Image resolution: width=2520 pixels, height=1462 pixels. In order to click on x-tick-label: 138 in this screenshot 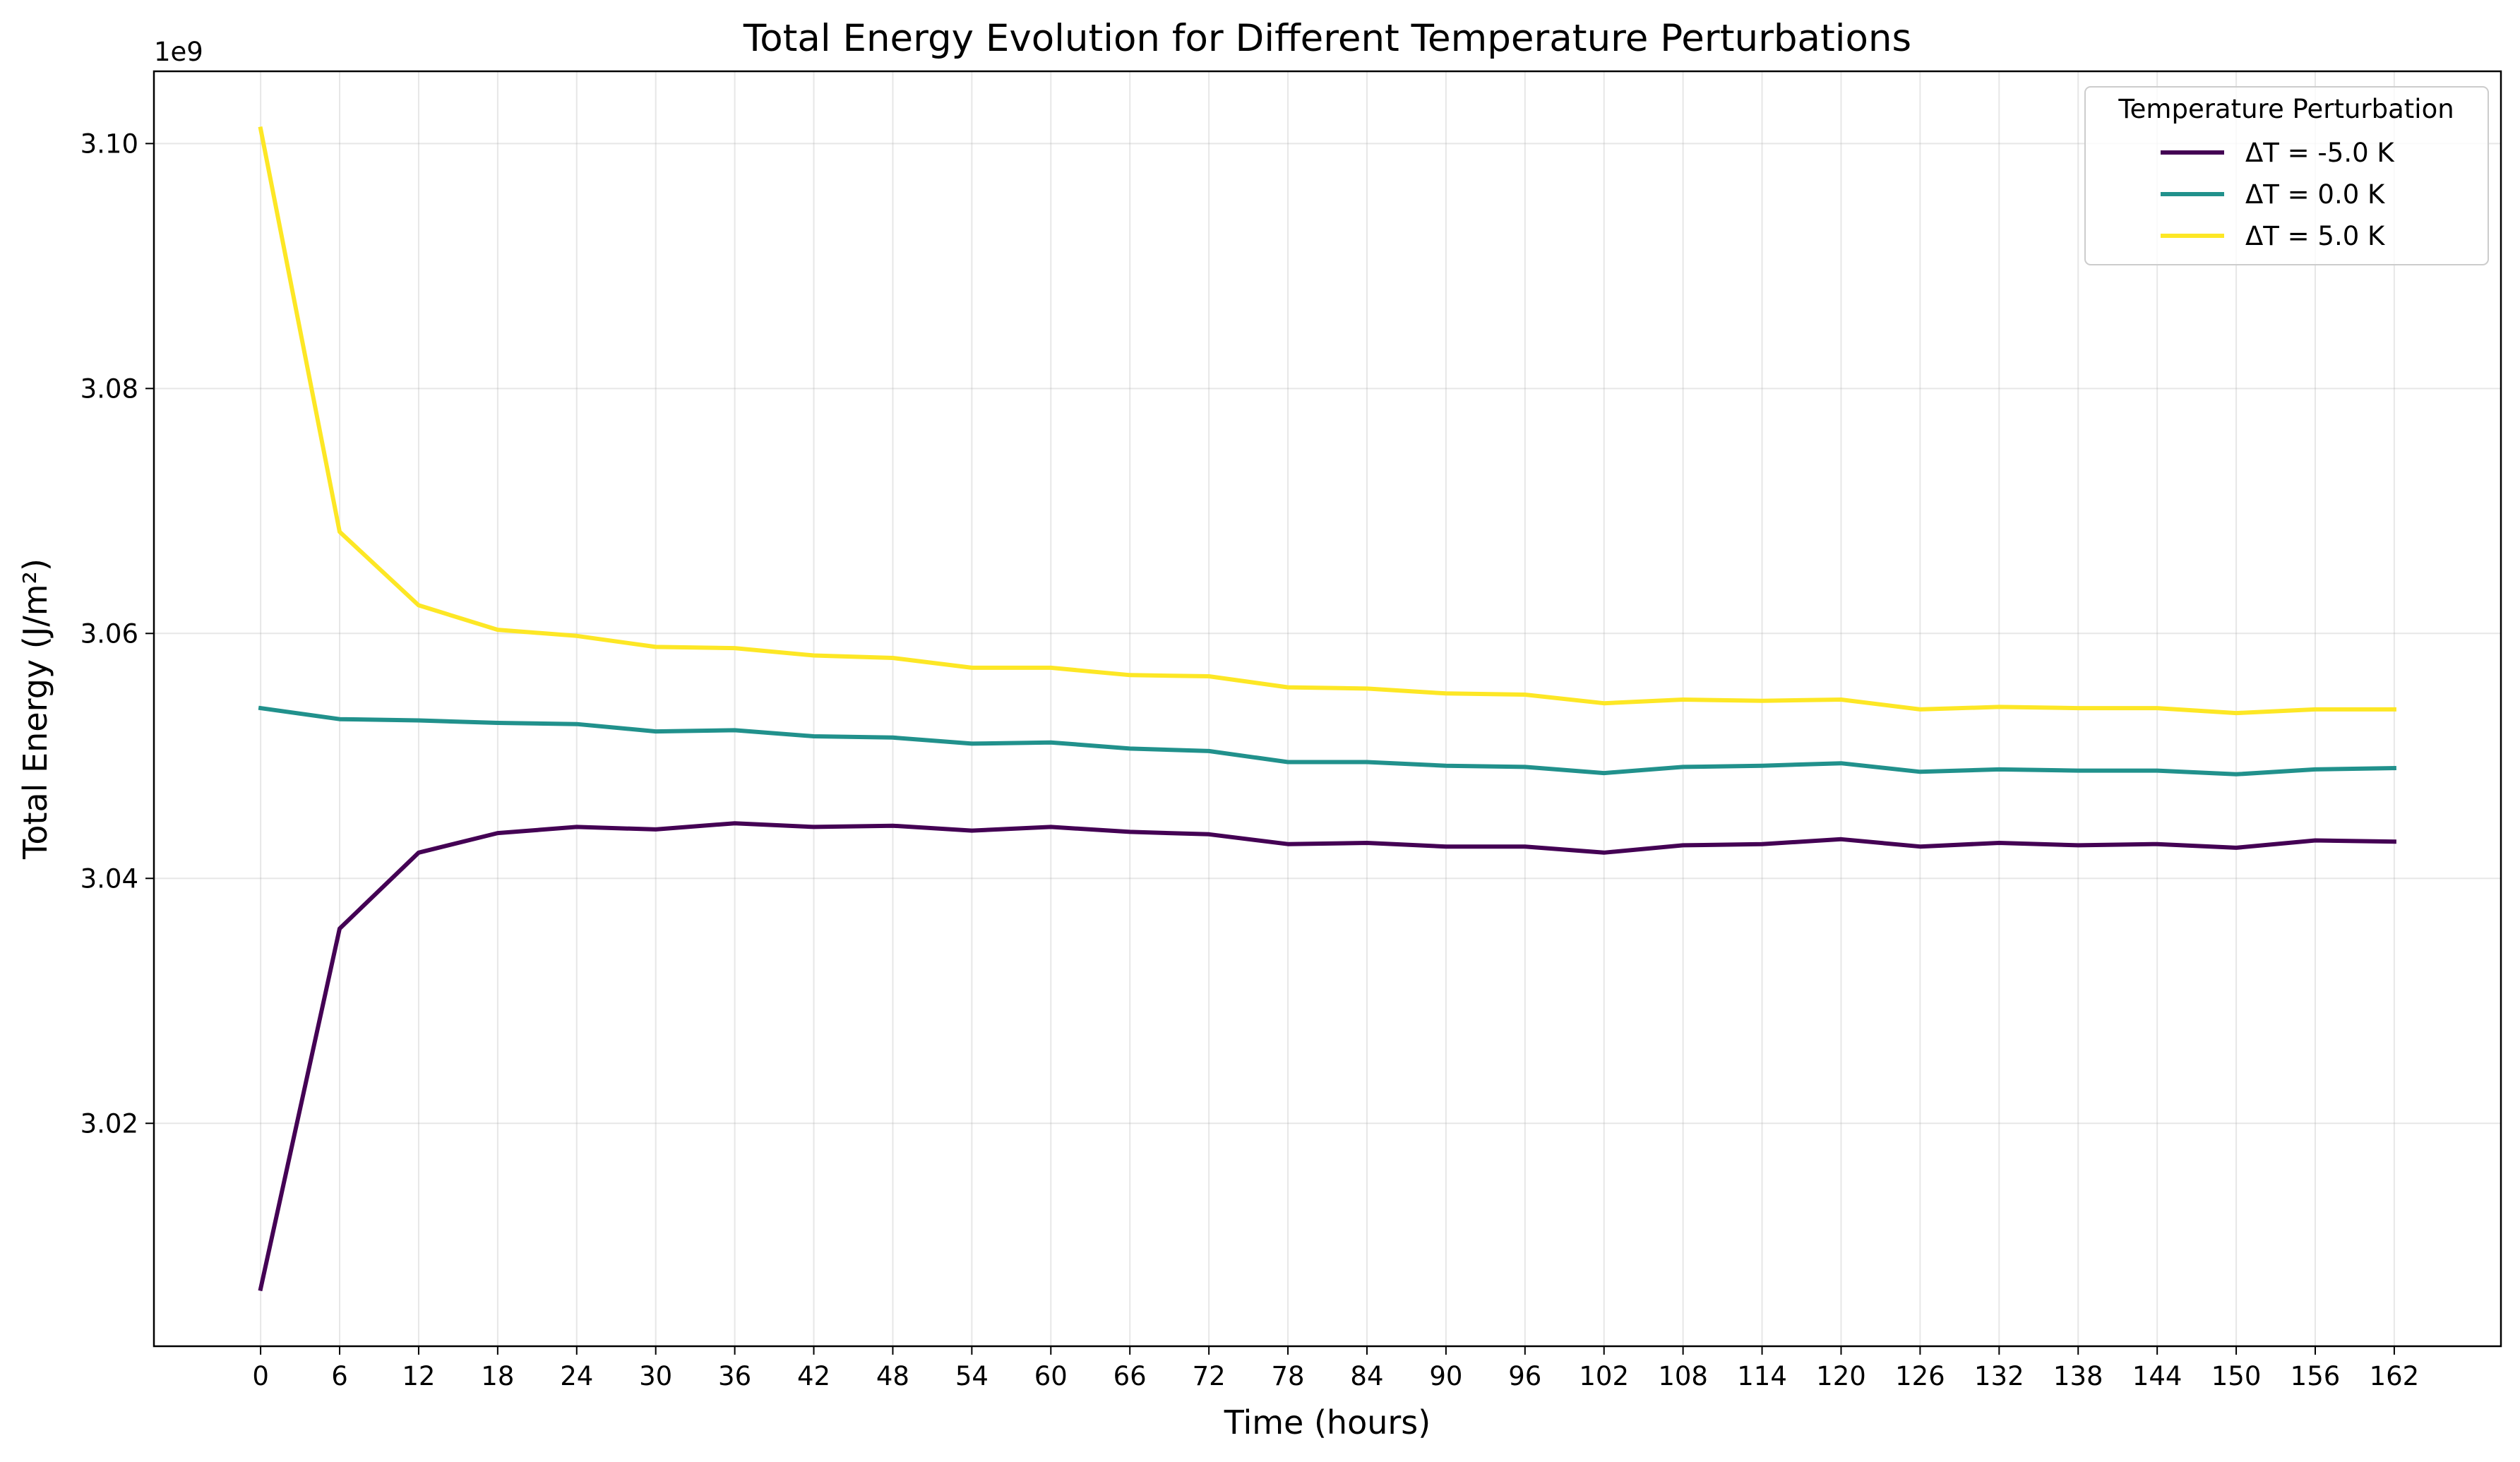, I will do `click(2078, 1376)`.